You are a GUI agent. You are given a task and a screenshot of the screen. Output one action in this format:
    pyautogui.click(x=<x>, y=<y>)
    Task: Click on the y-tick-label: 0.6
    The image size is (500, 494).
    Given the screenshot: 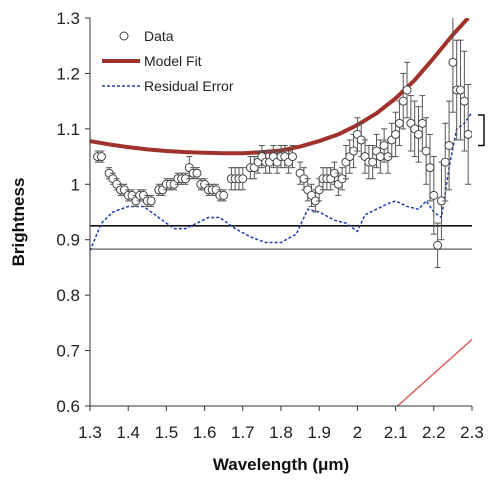 What is the action you would take?
    pyautogui.click(x=68, y=406)
    